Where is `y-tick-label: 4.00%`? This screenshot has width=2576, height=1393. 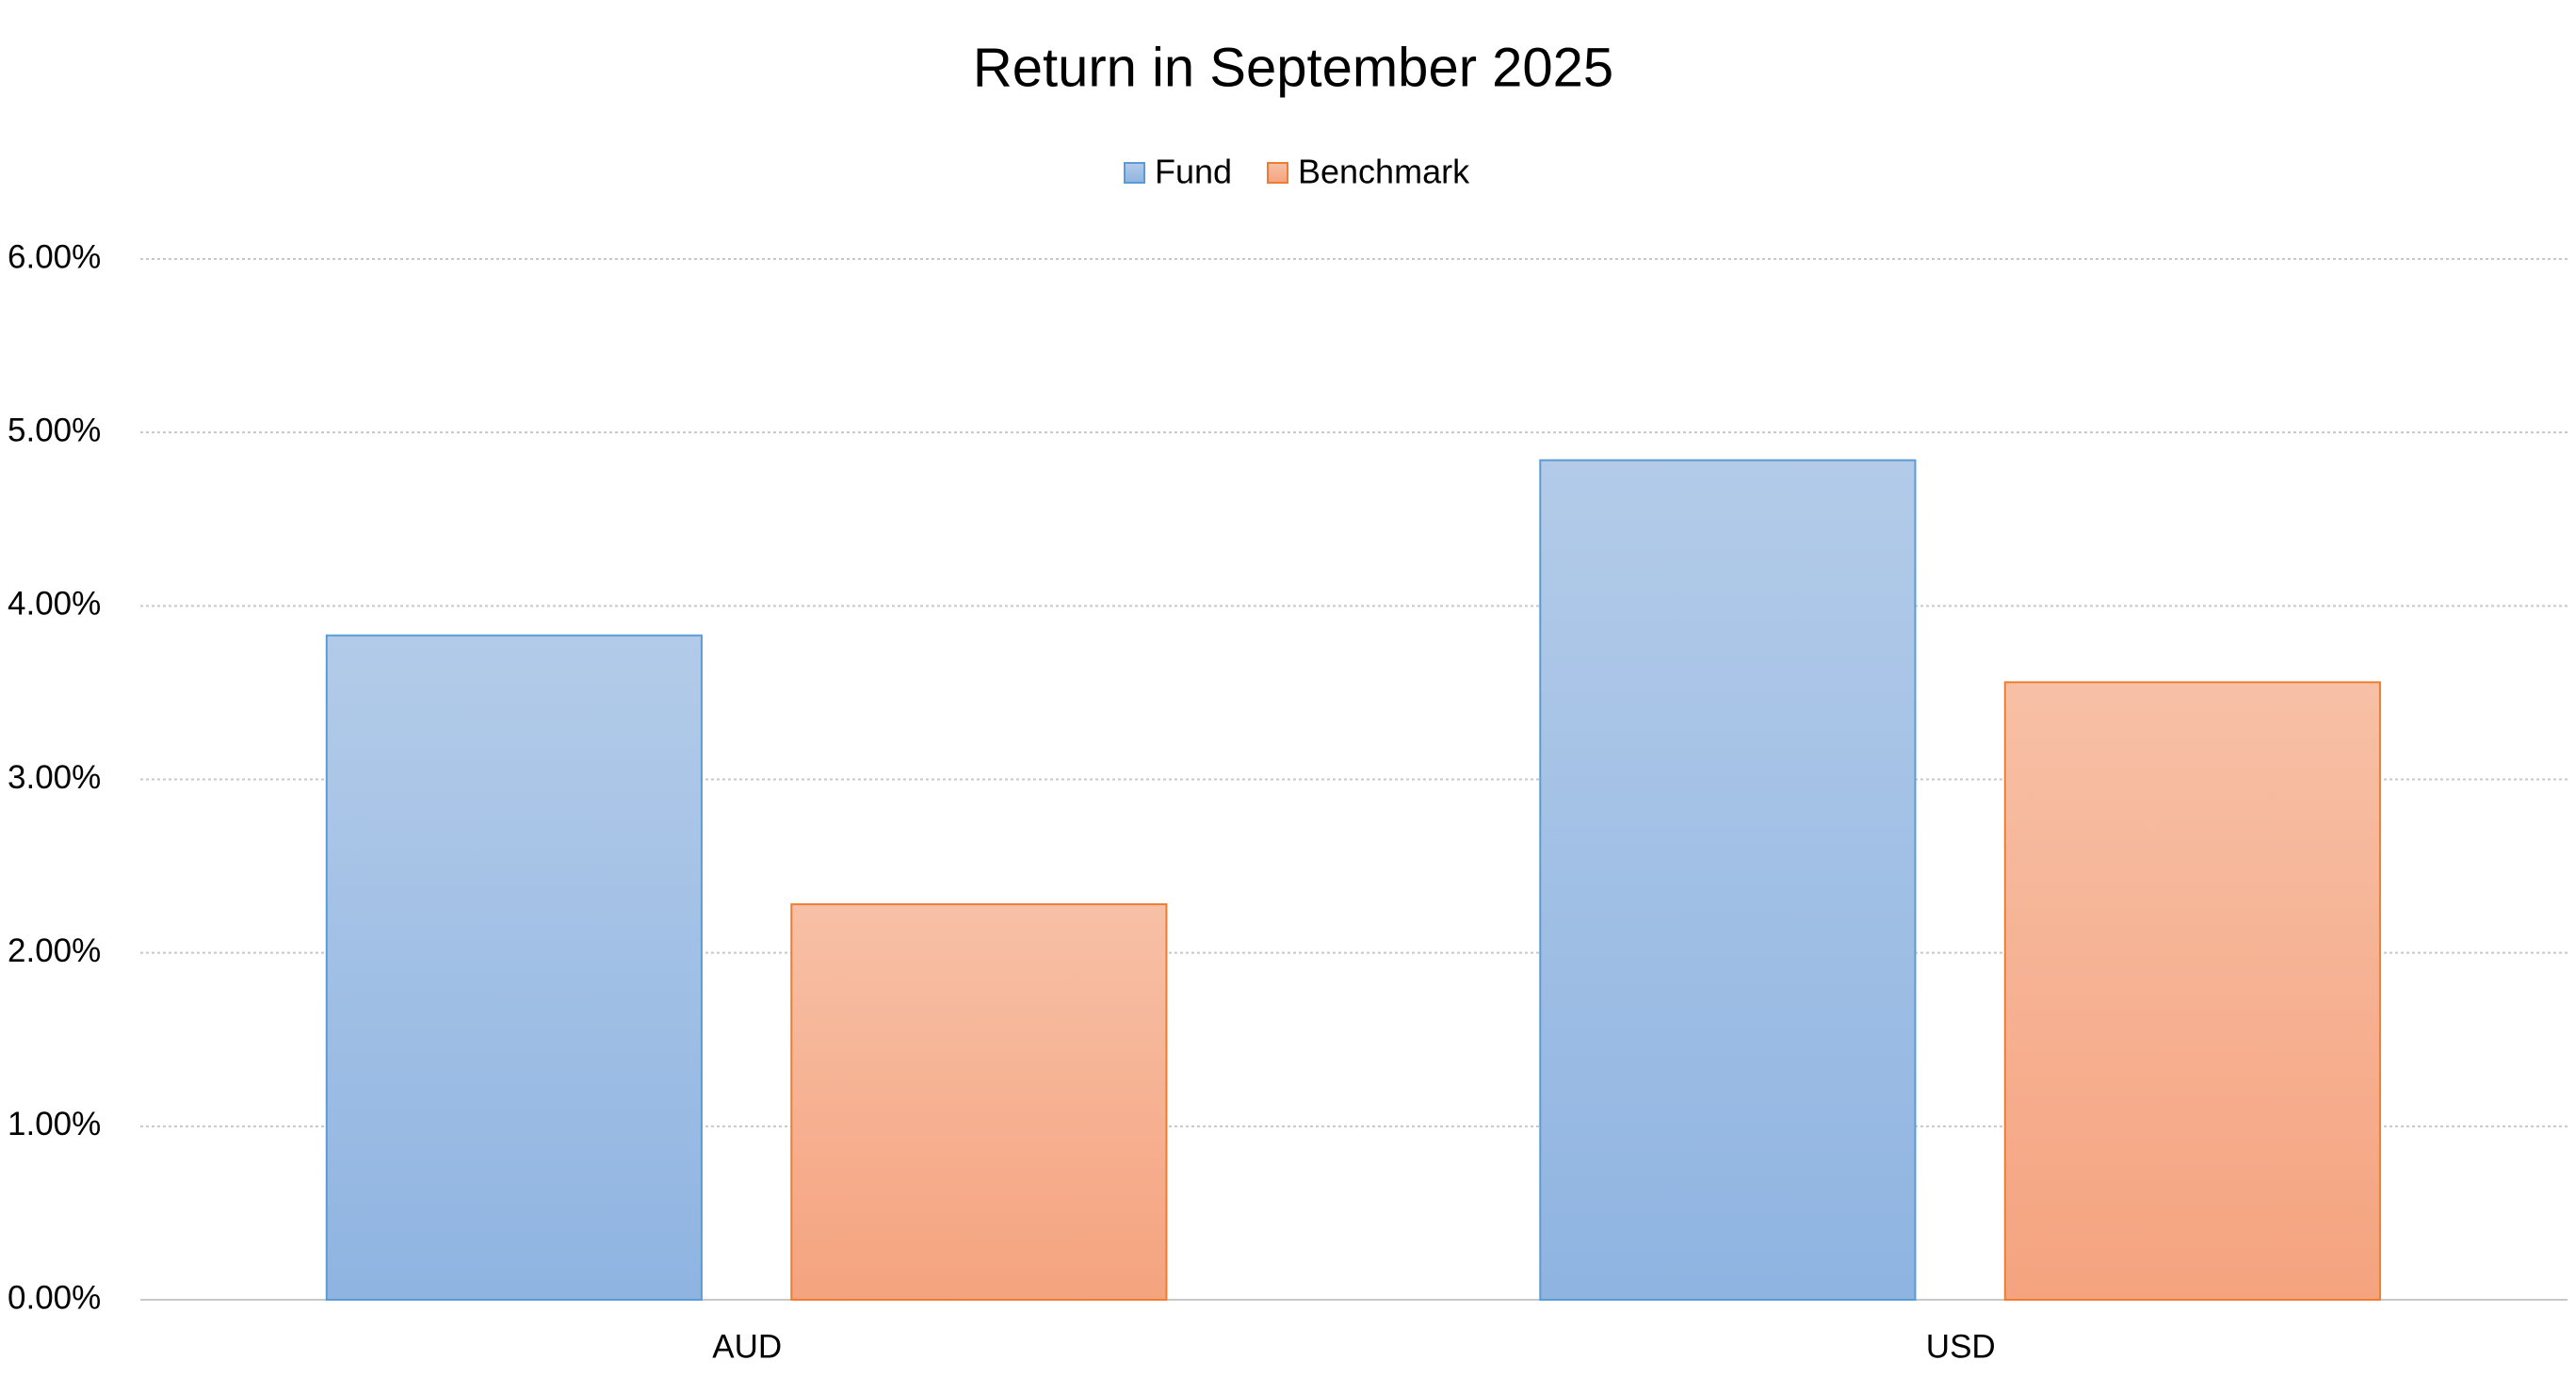
y-tick-label: 4.00% is located at coordinates (54, 604).